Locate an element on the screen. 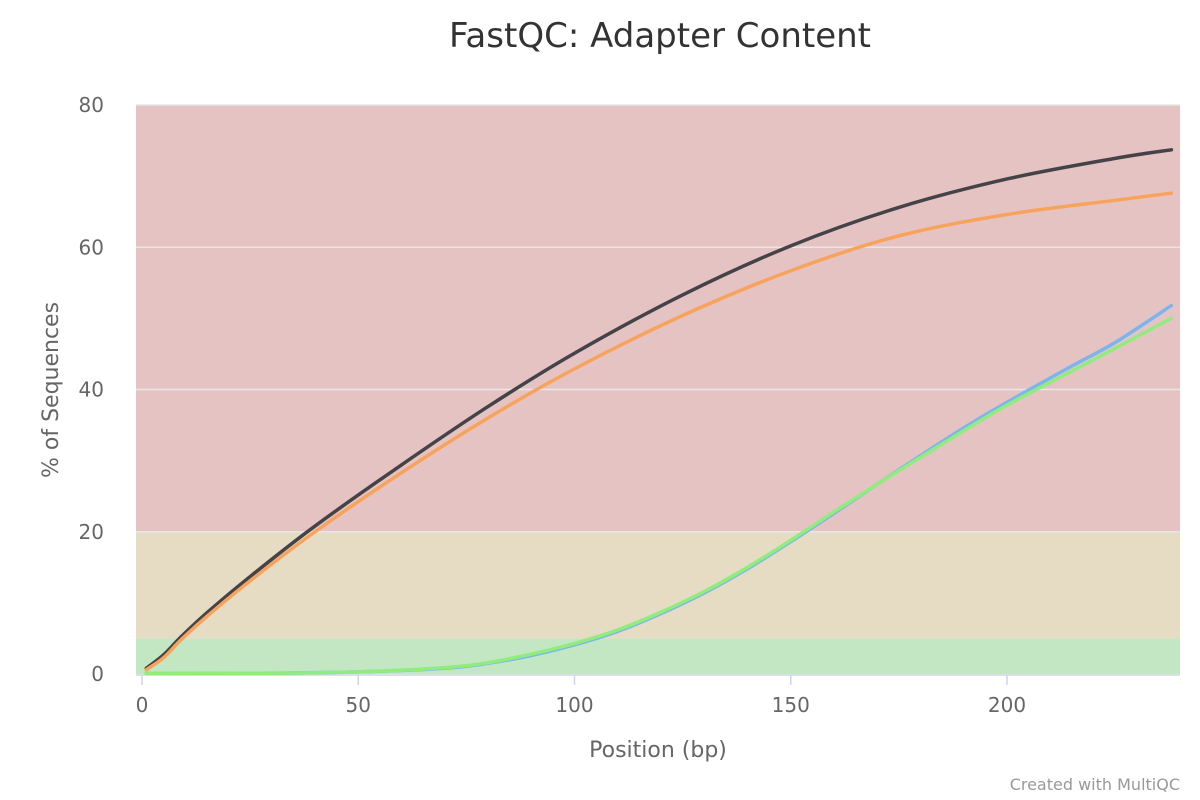 The width and height of the screenshot is (1200, 800). x-axis-ticks: 0 50 100 150 200 is located at coordinates (581, 696).